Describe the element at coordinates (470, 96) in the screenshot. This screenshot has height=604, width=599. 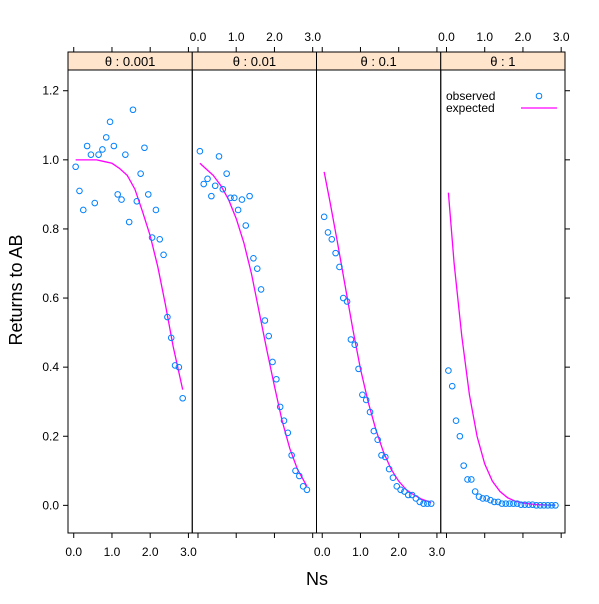
I see `legend-label-observed: observed` at that location.